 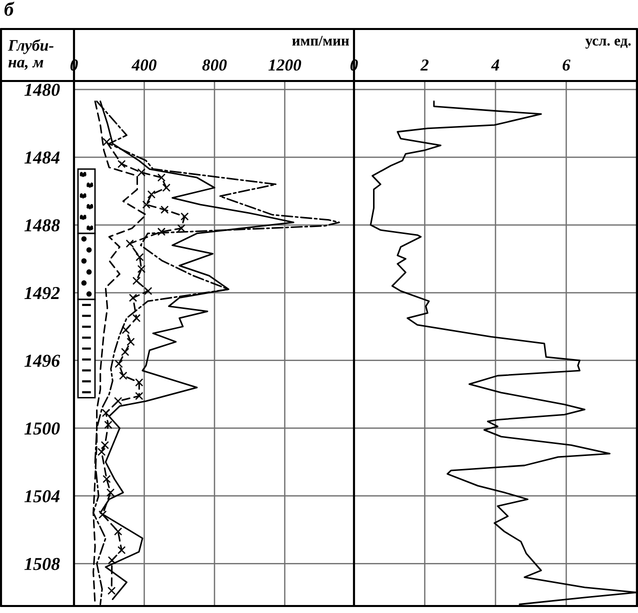 I want to click on y-tick-label: 1504, so click(x=42, y=496).